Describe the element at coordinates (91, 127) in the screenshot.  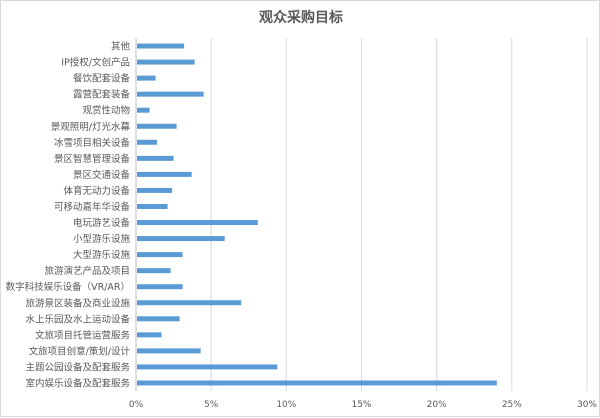
I see `category-label: 景观照明/灯光水幕` at that location.